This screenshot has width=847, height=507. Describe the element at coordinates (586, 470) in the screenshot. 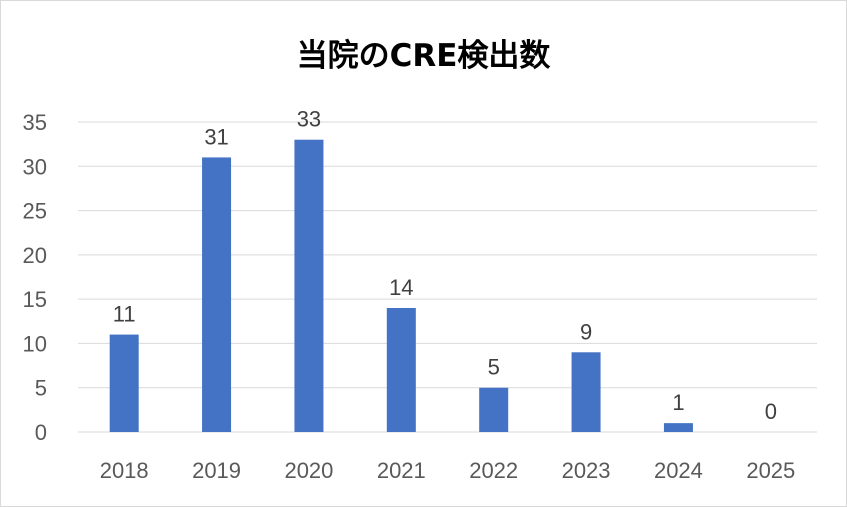

I see `x-tick-label: 2023` at that location.